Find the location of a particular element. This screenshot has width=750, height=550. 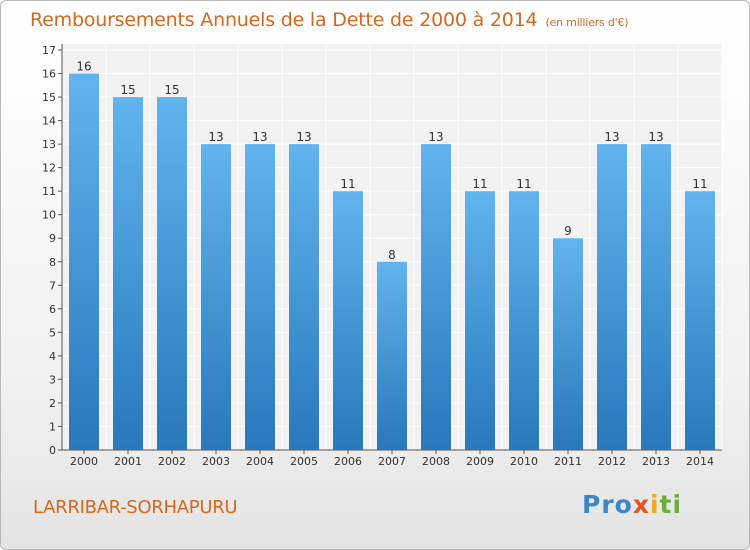

logo-part-2: x is located at coordinates (641, 504).